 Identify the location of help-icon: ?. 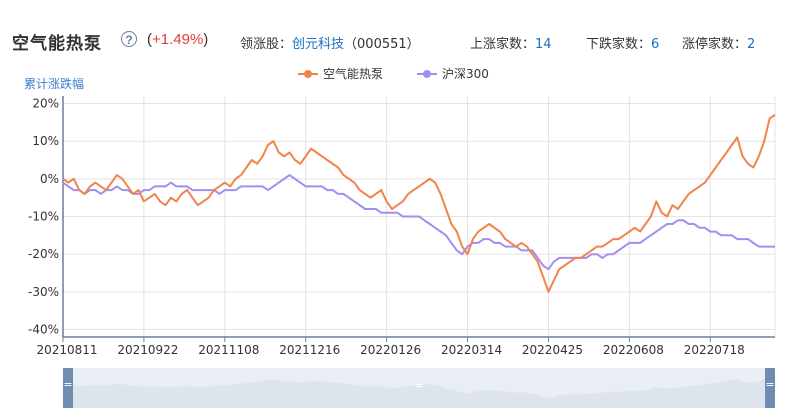
(129, 39).